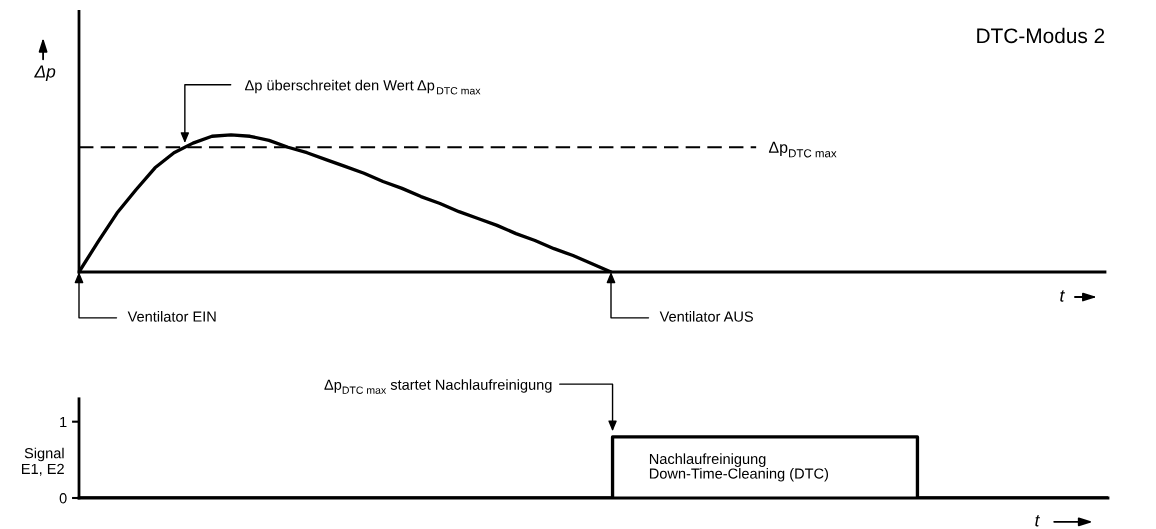 This screenshot has height=529, width=1156. Describe the element at coordinates (739, 467) in the screenshot. I see `annotation: Nachlaufreinigung Down-Time-Cleaning (DTC)` at that location.